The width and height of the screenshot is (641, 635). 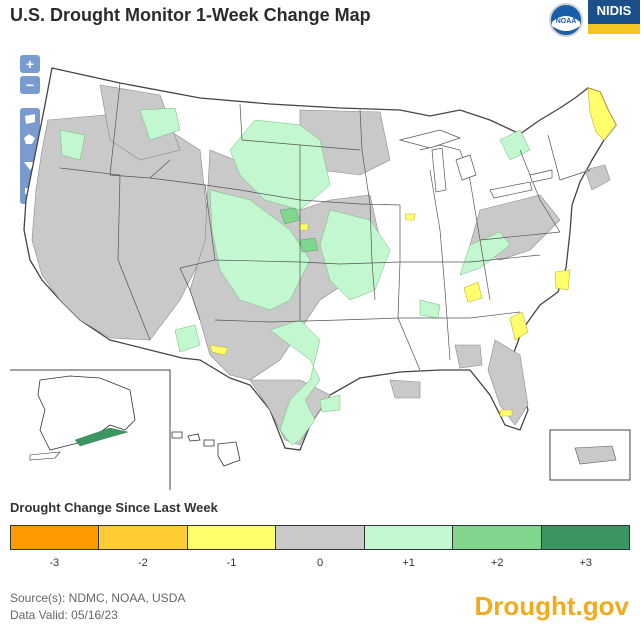 I want to click on legend-label-minus3: -3, so click(x=54, y=563).